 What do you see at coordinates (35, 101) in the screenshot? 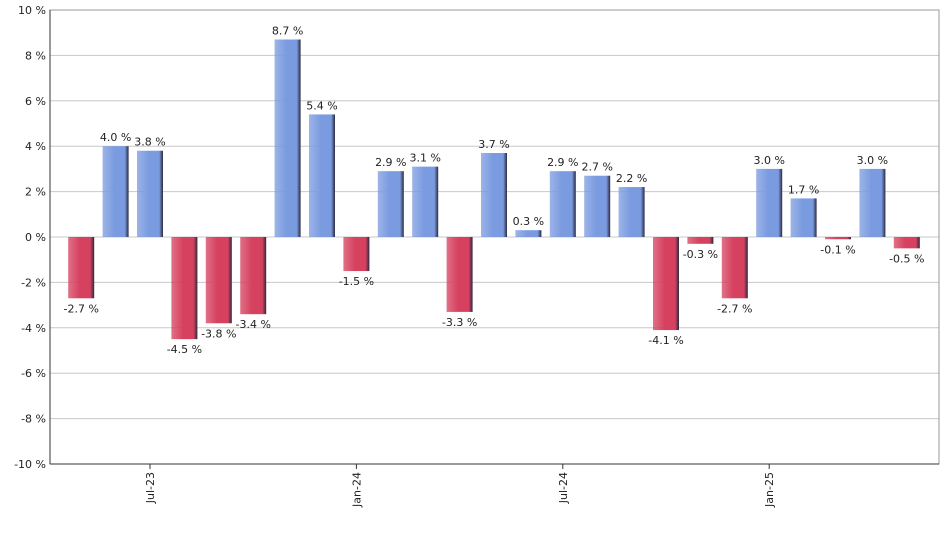
I see `y-tick-label: 6 %` at bounding box center [35, 101].